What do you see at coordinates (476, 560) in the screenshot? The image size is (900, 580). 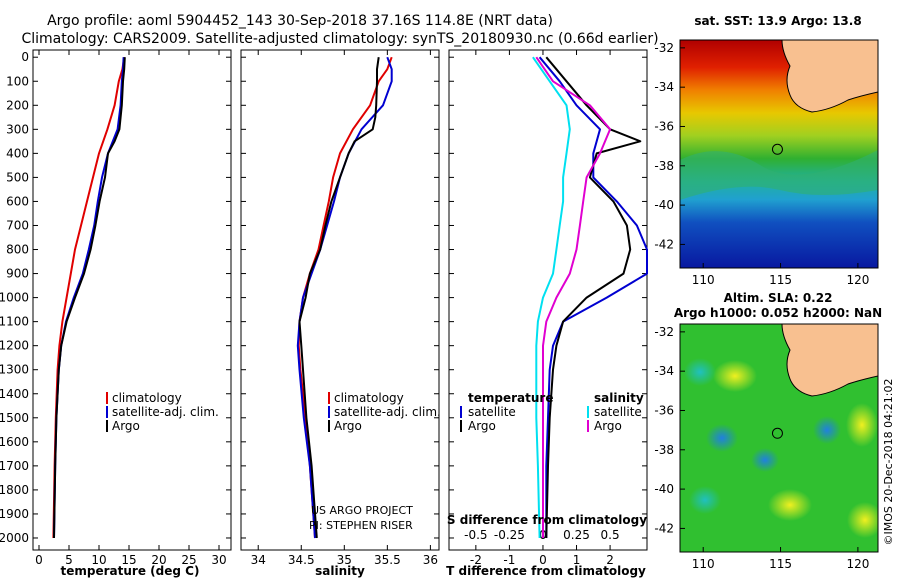 I see `x-tick-label: -2` at bounding box center [476, 560].